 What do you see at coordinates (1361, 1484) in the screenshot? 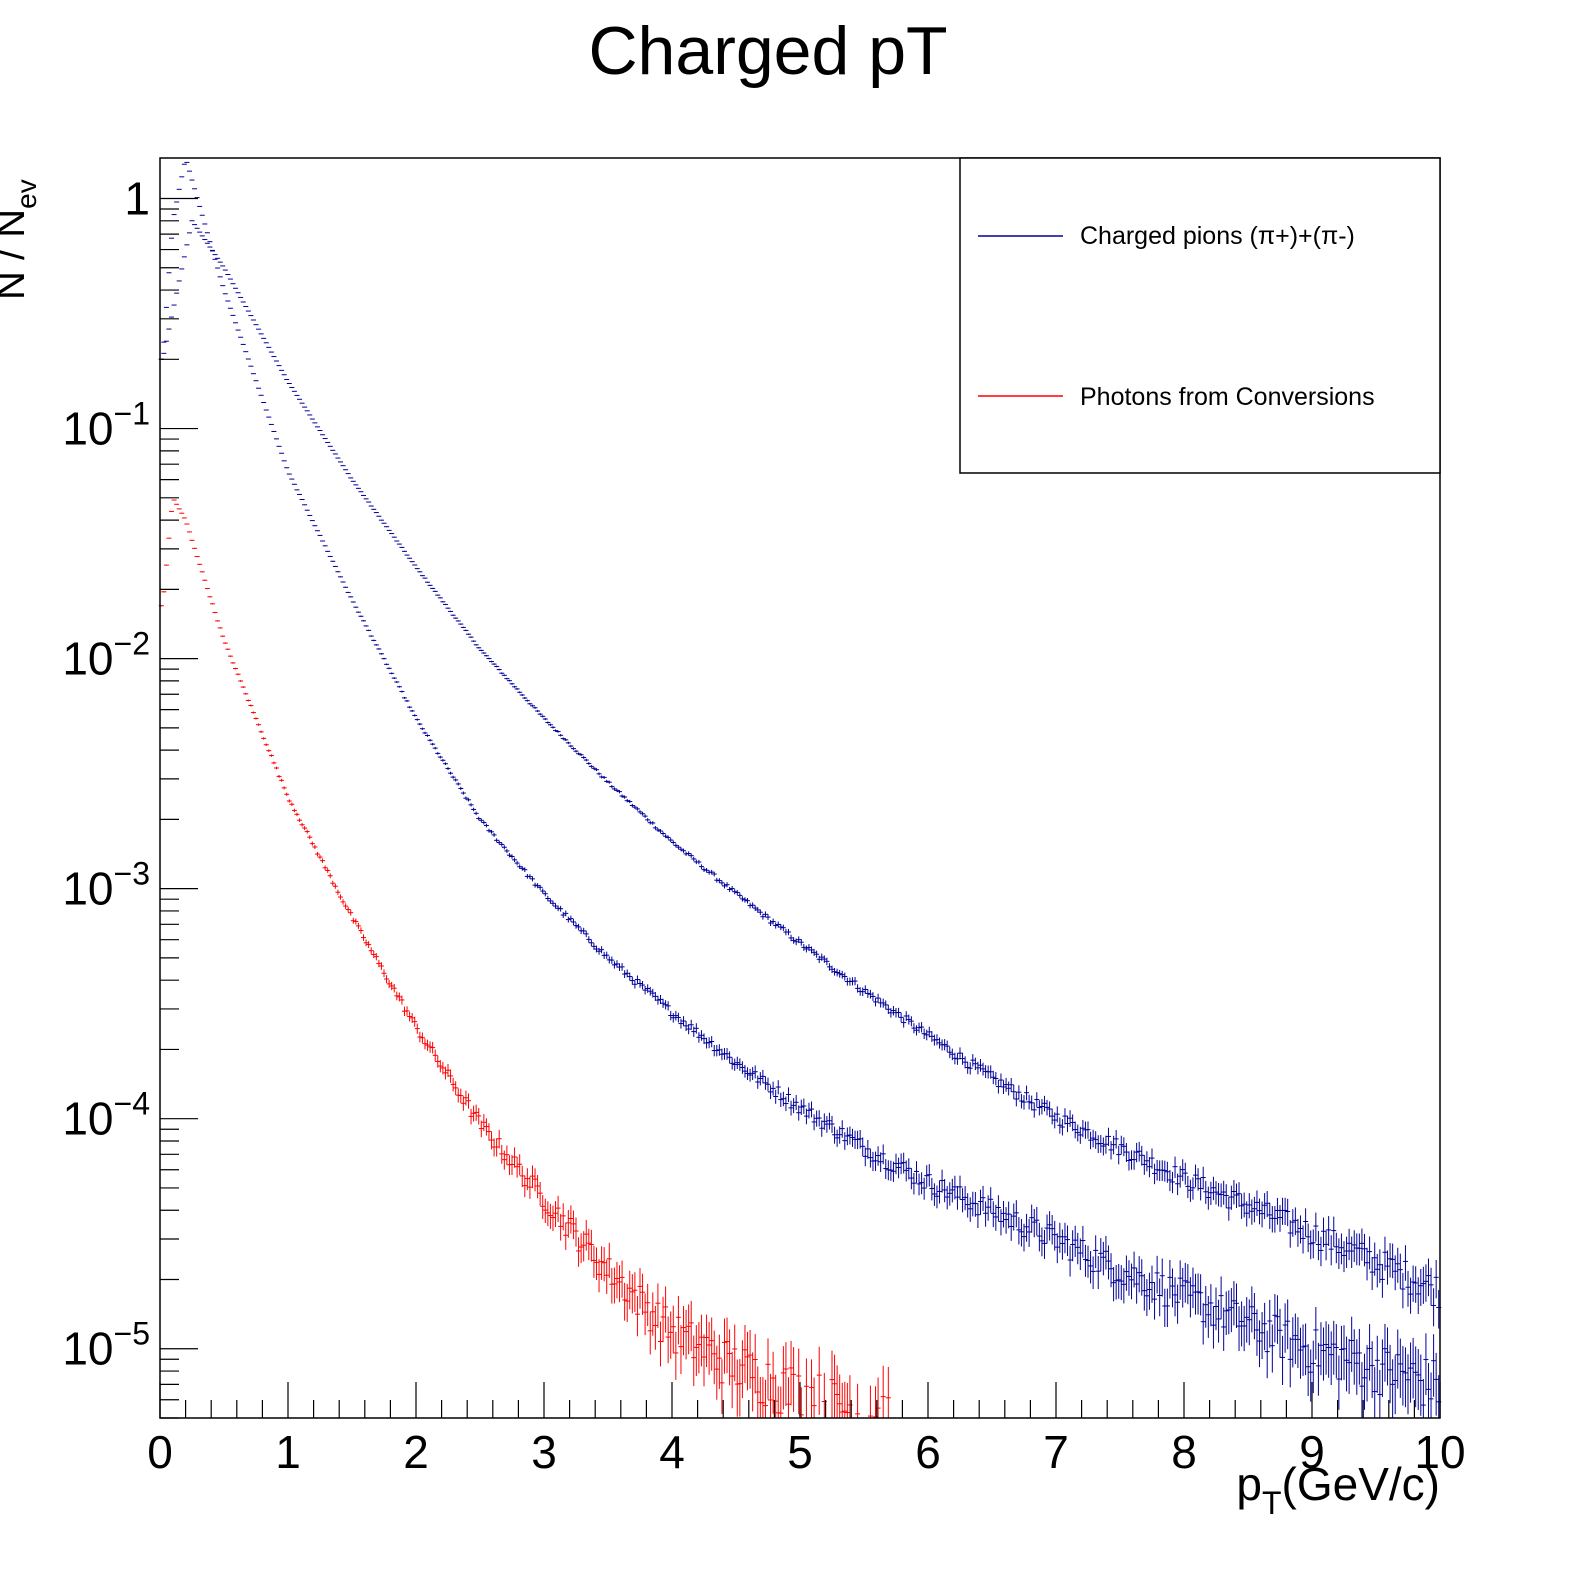
I see `x-axis-title-rest: (GeV/c)` at bounding box center [1361, 1484].